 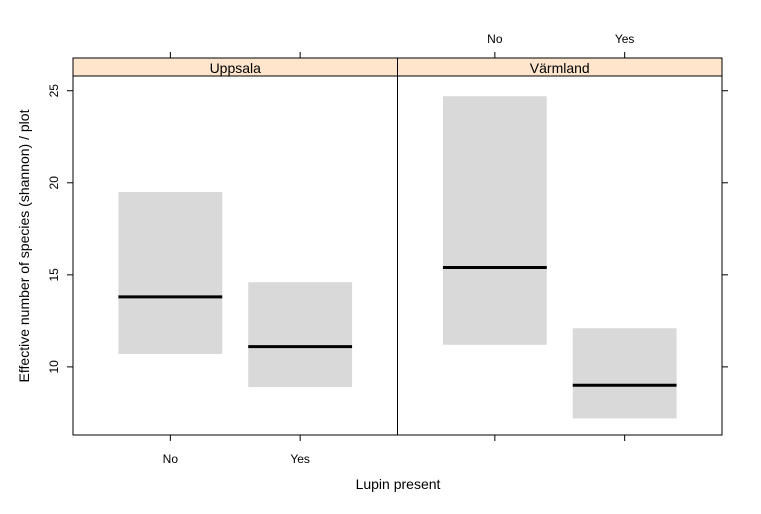 What do you see at coordinates (624, 373) in the screenshot?
I see `ci-band-v-rmland-yes` at bounding box center [624, 373].